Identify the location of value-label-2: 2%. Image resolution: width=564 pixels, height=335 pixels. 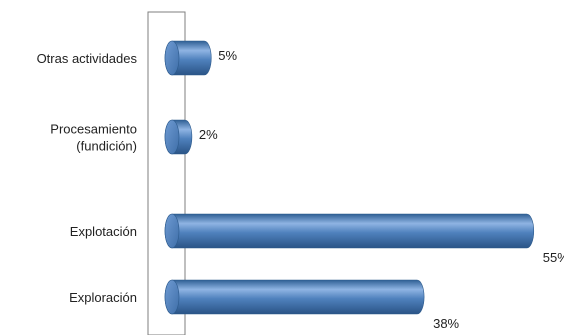
(208, 134).